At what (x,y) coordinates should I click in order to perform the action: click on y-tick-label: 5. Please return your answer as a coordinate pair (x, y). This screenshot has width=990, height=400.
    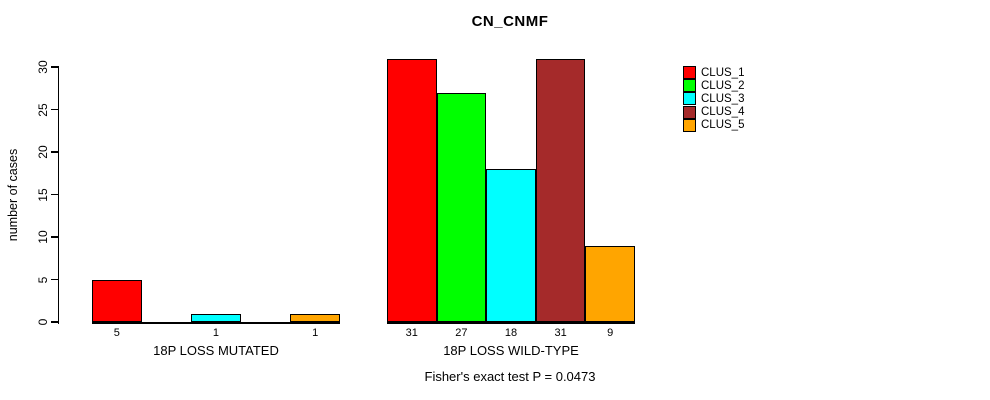
    Looking at the image, I should click on (43, 279).